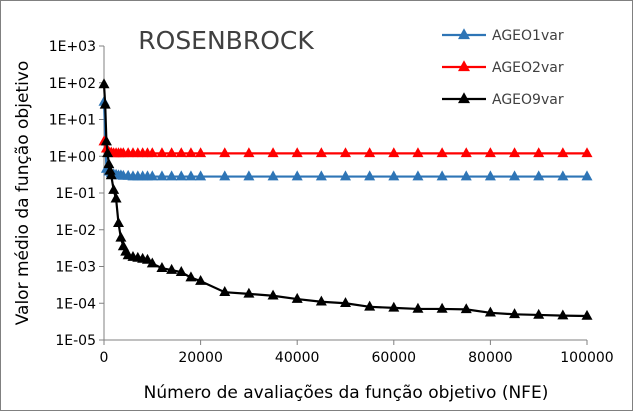  What do you see at coordinates (464, 66) in the screenshot?
I see `legend-marker-ageo2var` at bounding box center [464, 66].